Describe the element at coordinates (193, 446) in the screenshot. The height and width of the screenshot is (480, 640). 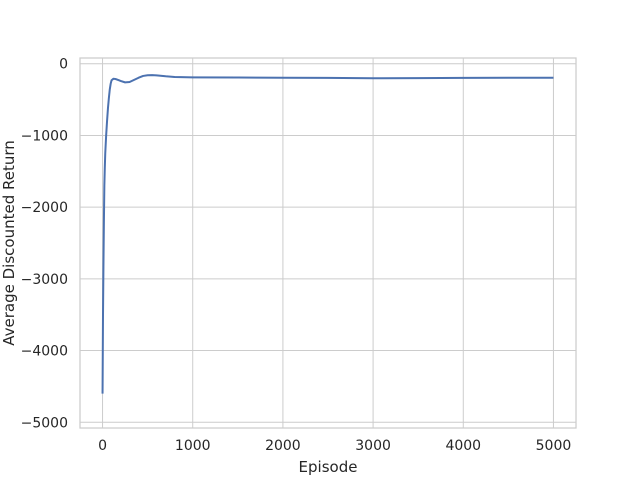
I see `x-tick-label: 1000` at that location.